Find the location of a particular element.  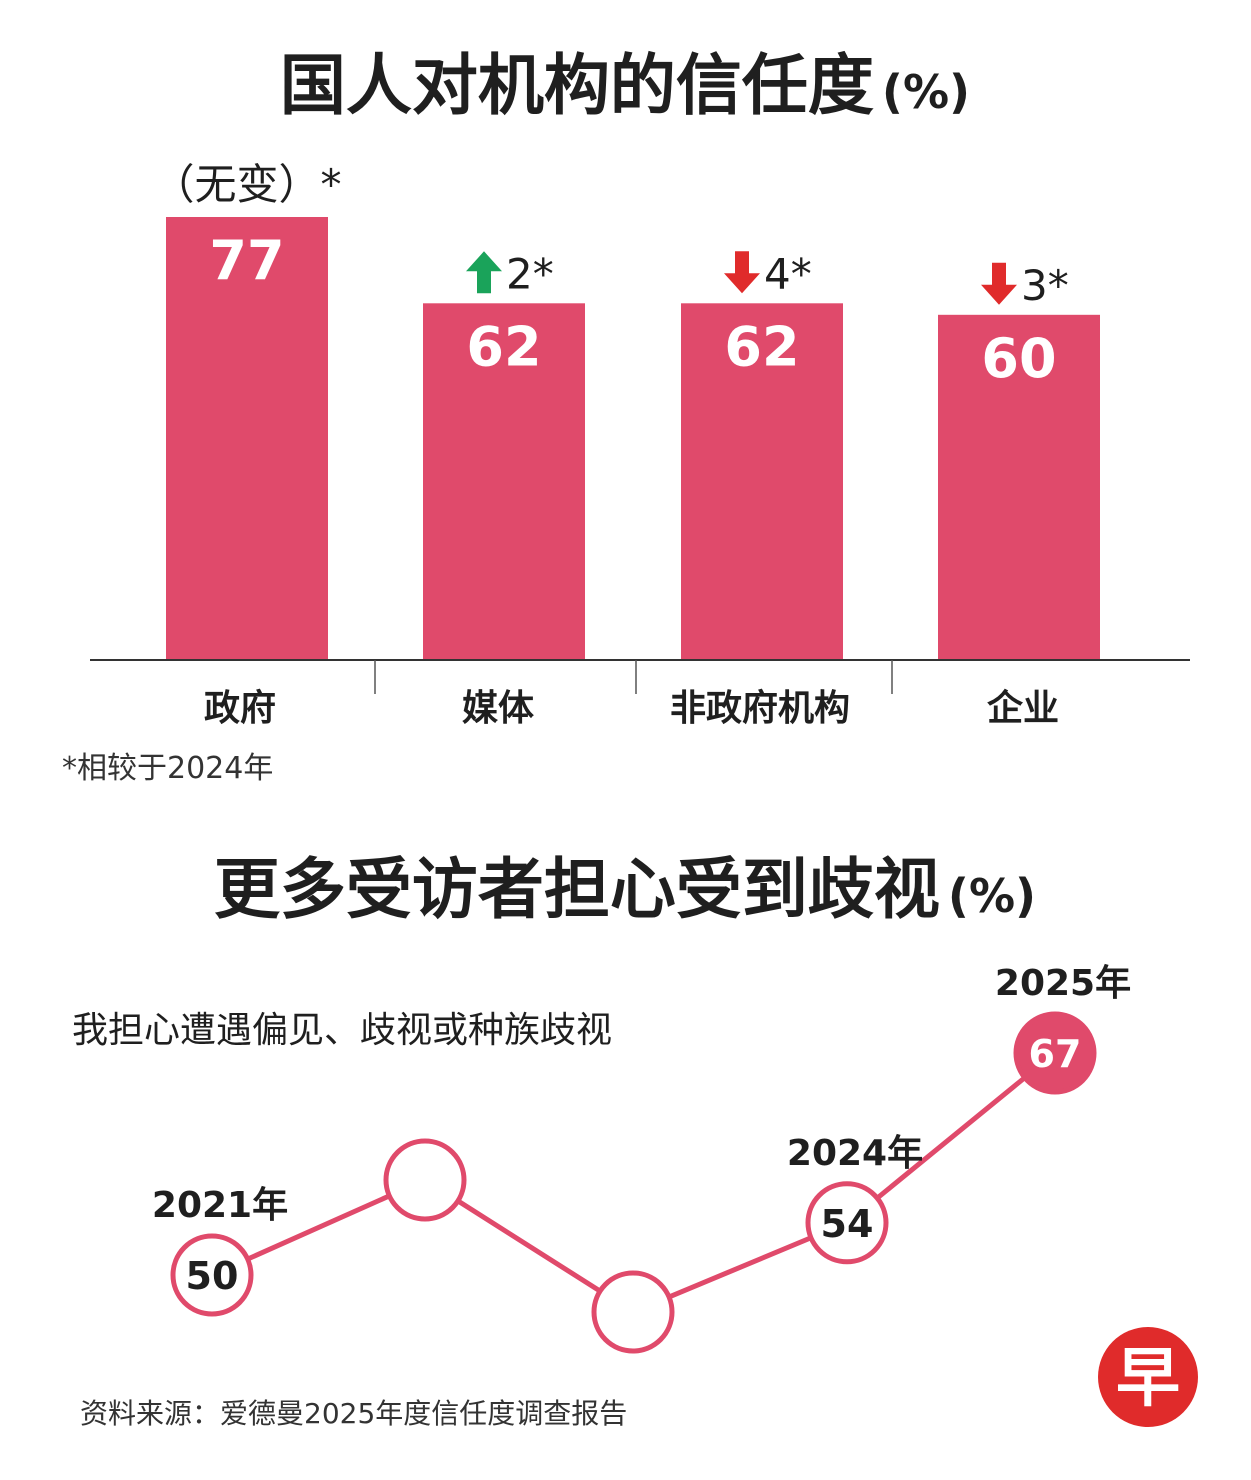

change-label: 2* is located at coordinates (530, 273).